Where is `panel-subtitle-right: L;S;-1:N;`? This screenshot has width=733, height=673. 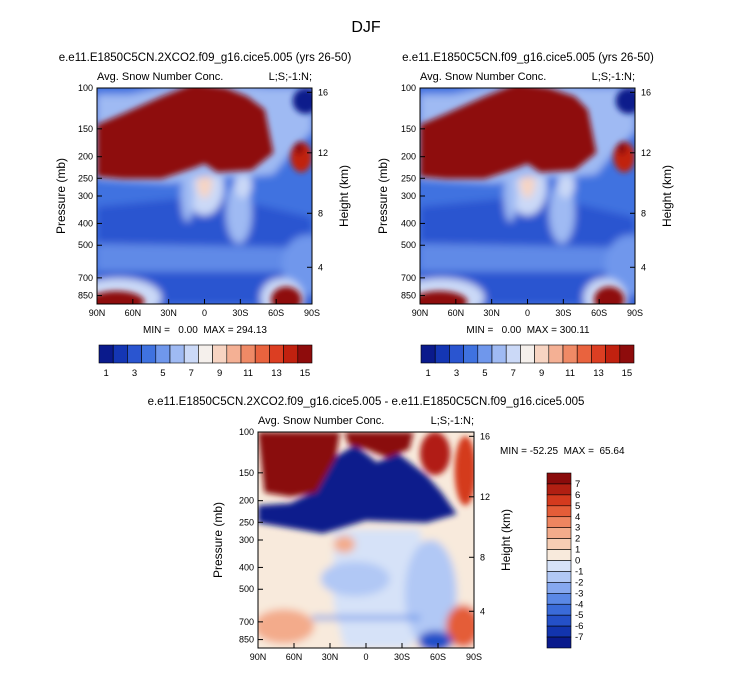
panel-subtitle-right: L;S;-1:N; is located at coordinates (290, 77).